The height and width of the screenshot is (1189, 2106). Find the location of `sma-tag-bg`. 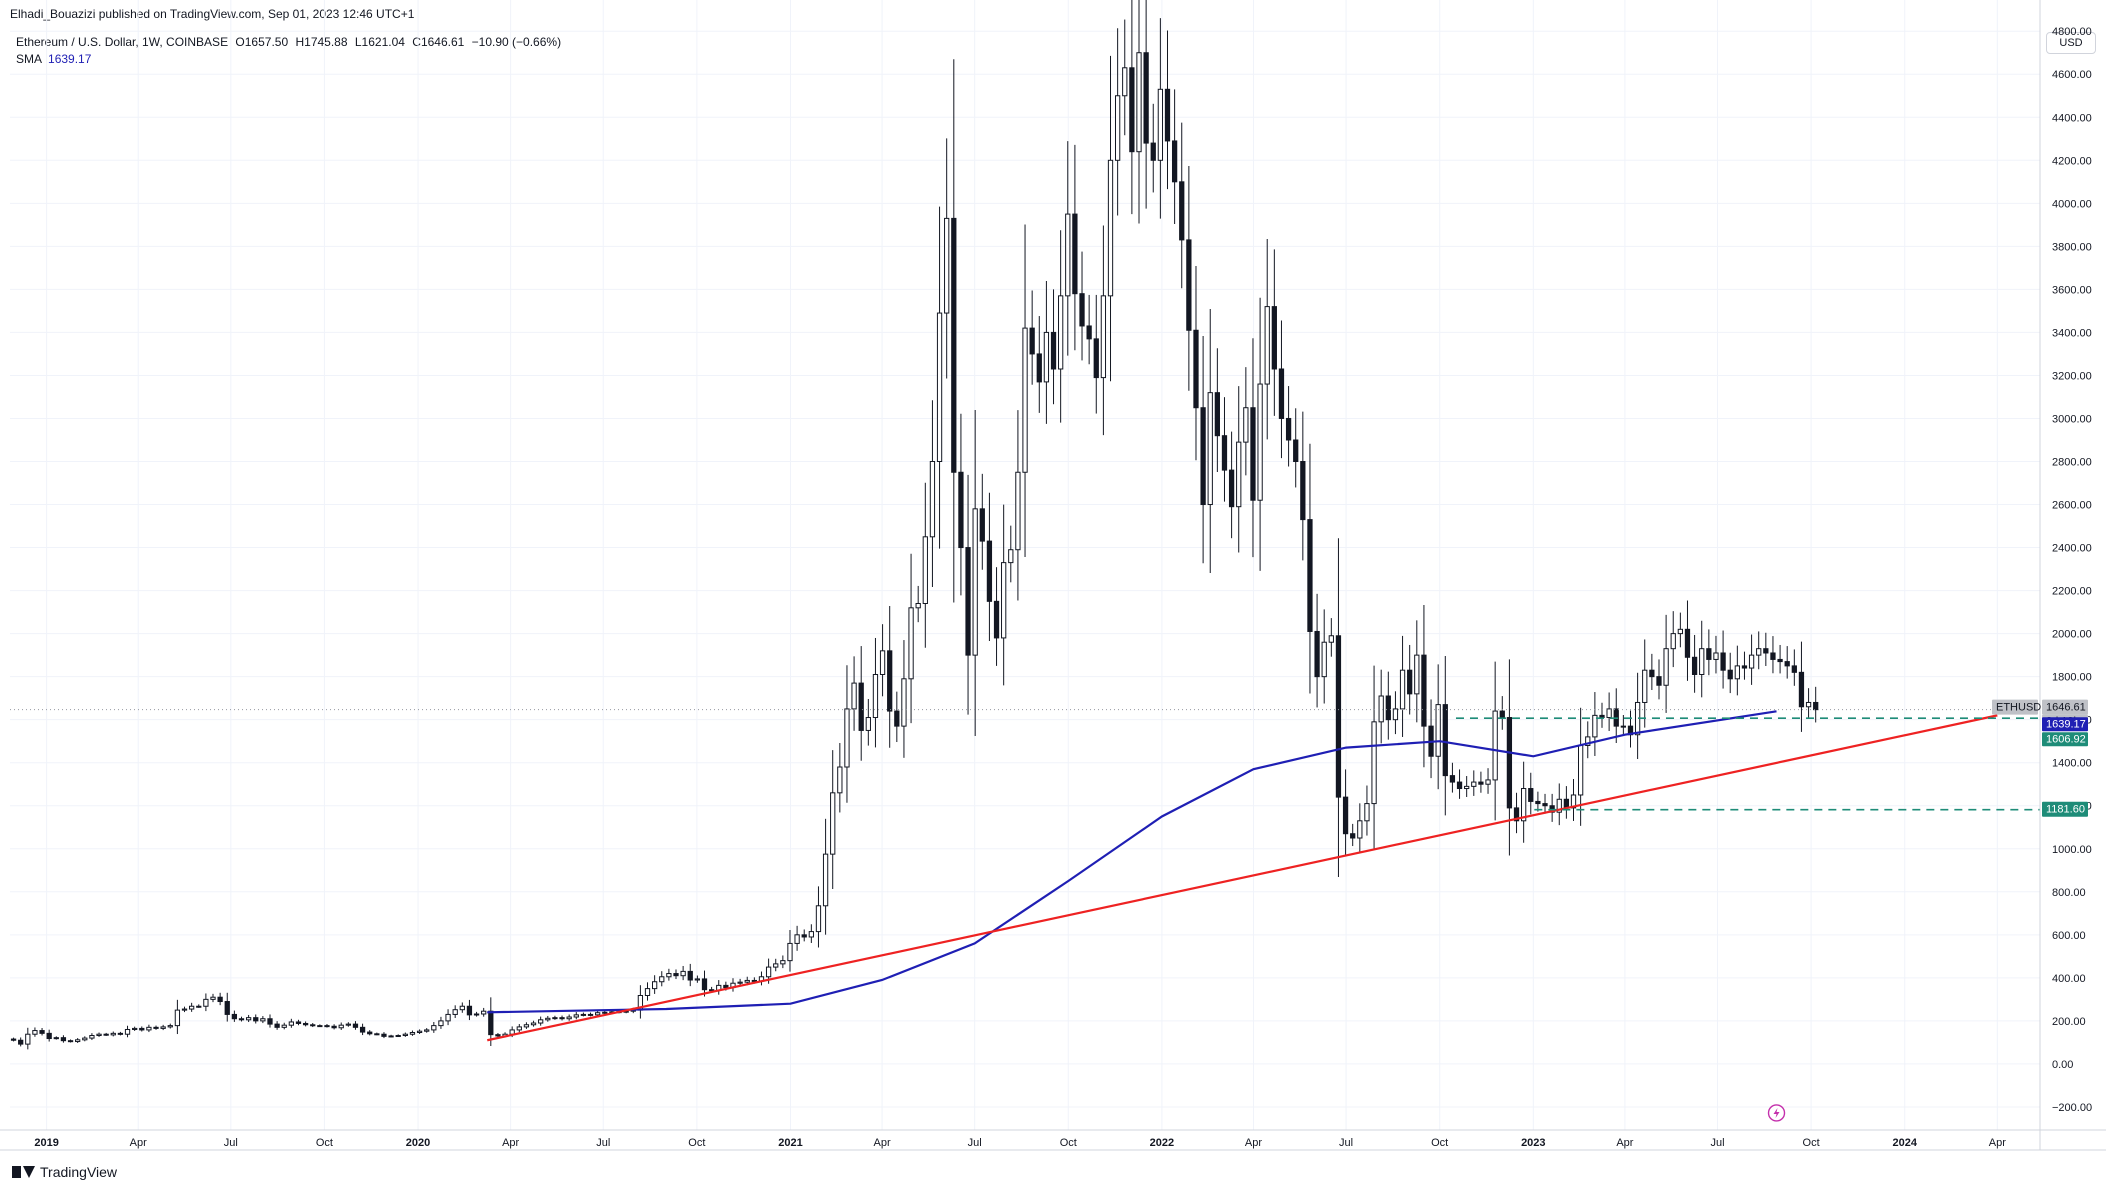

sma-tag-bg is located at coordinates (2065, 724).